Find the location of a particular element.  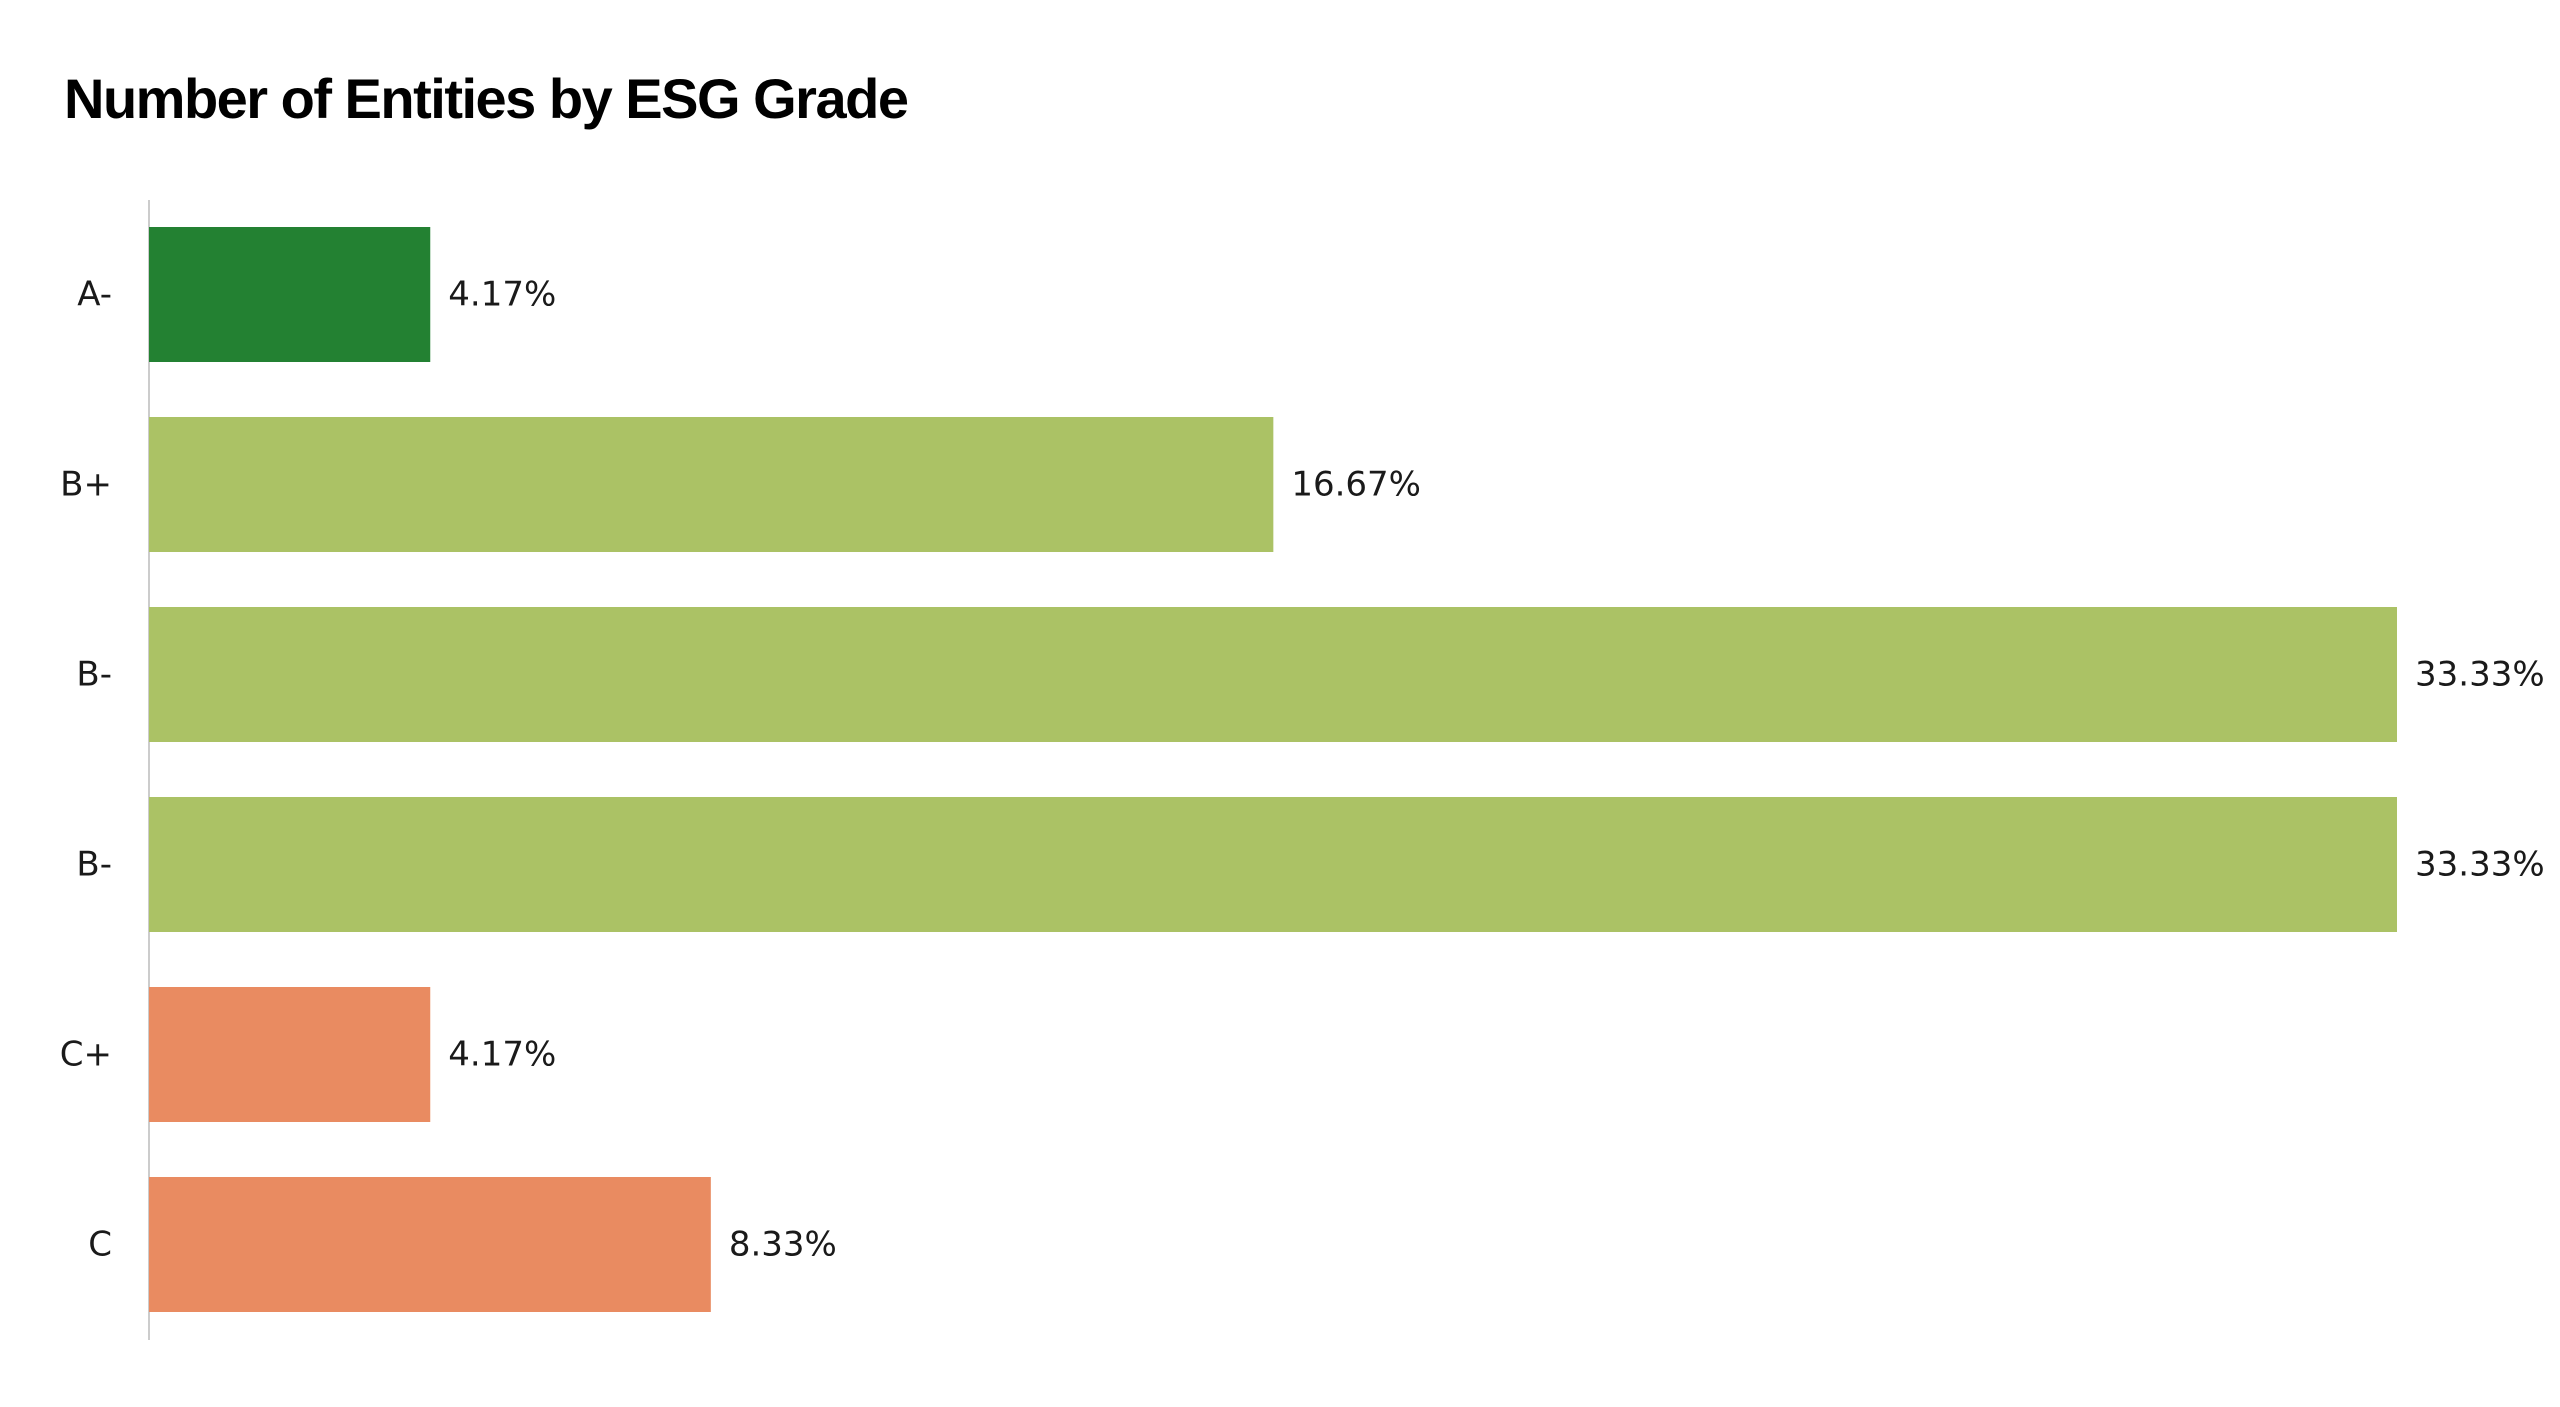

value-label-6: 8.33% is located at coordinates (783, 1245).